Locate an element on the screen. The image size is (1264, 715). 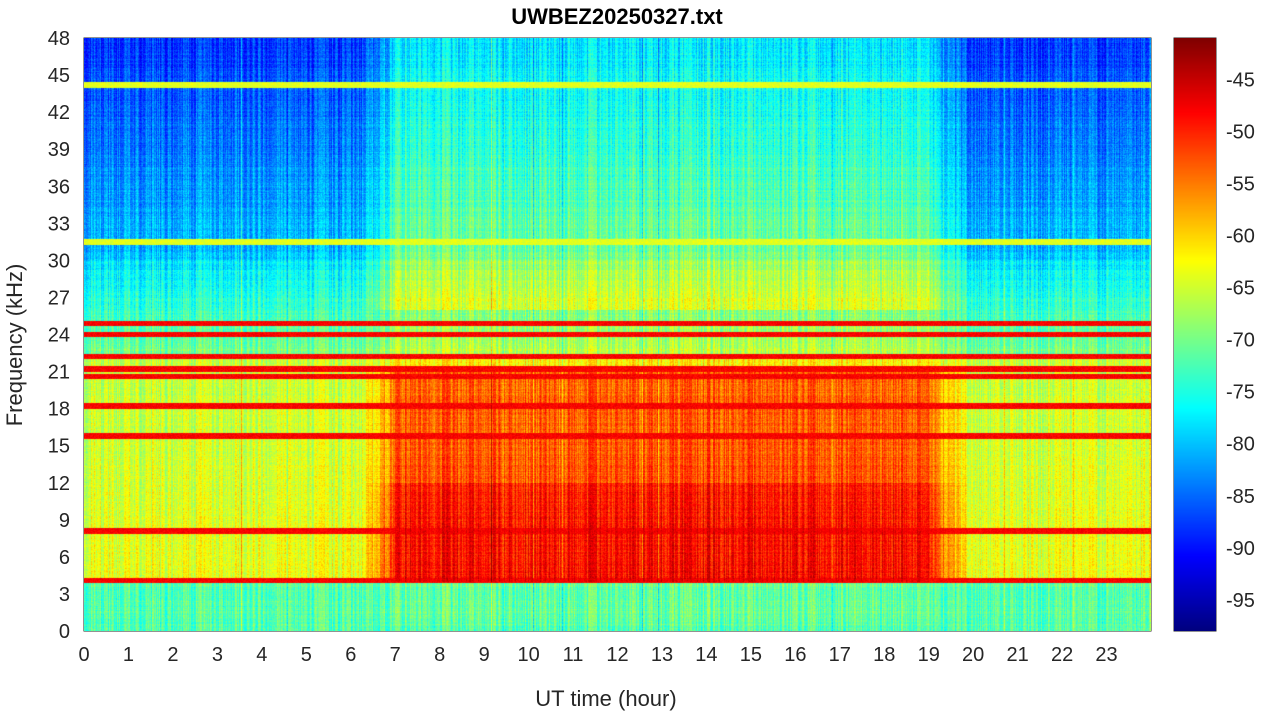
y-tick-label: 36 is located at coordinates (59, 187).